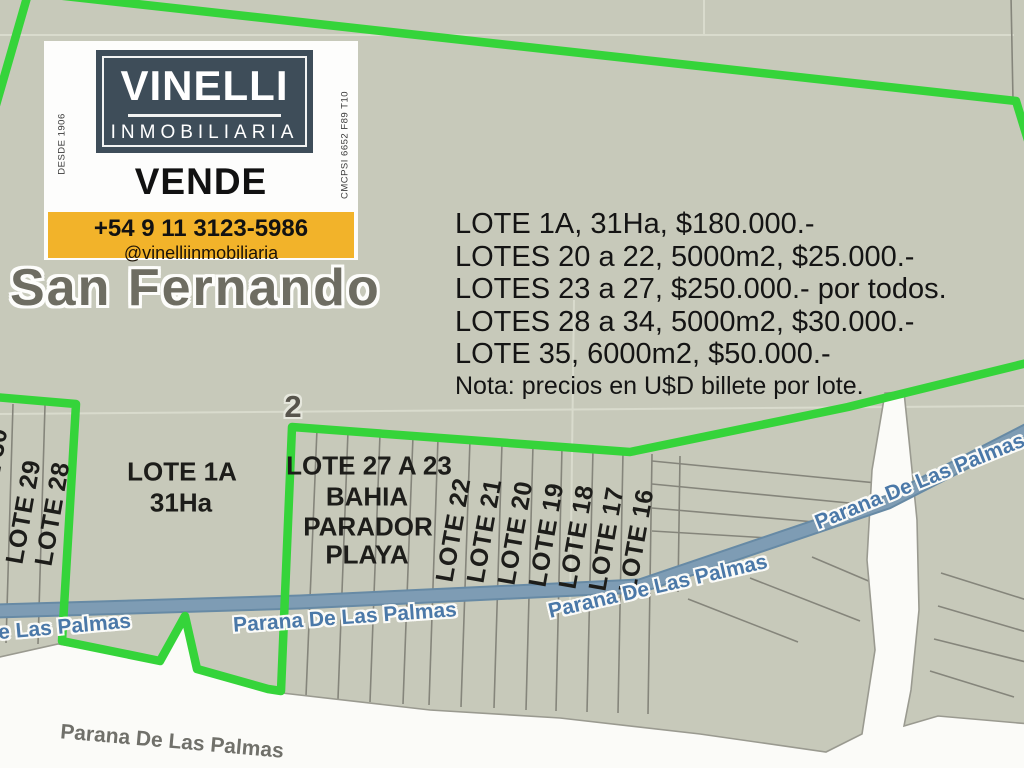 The height and width of the screenshot is (768, 1024). What do you see at coordinates (368, 526) in the screenshot?
I see `map-label-block-parador: PARADOR` at bounding box center [368, 526].